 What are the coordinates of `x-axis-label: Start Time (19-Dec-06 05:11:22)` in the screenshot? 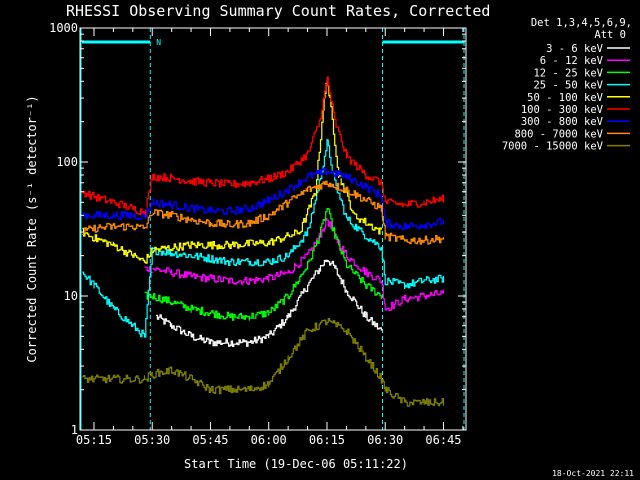 It's located at (296, 464).